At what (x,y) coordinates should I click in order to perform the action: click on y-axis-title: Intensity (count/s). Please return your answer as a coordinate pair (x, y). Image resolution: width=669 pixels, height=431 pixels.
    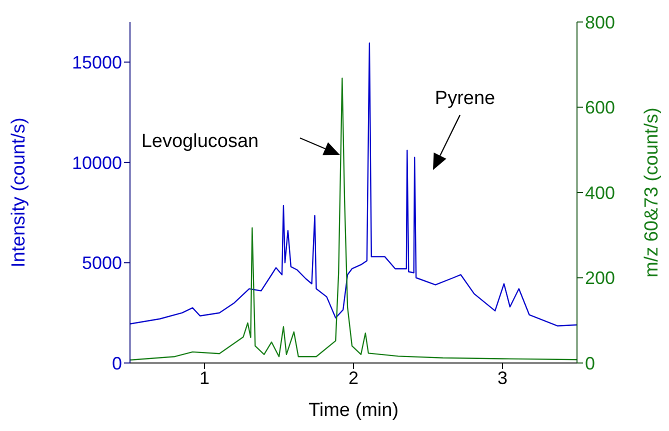
    Looking at the image, I should click on (19, 193).